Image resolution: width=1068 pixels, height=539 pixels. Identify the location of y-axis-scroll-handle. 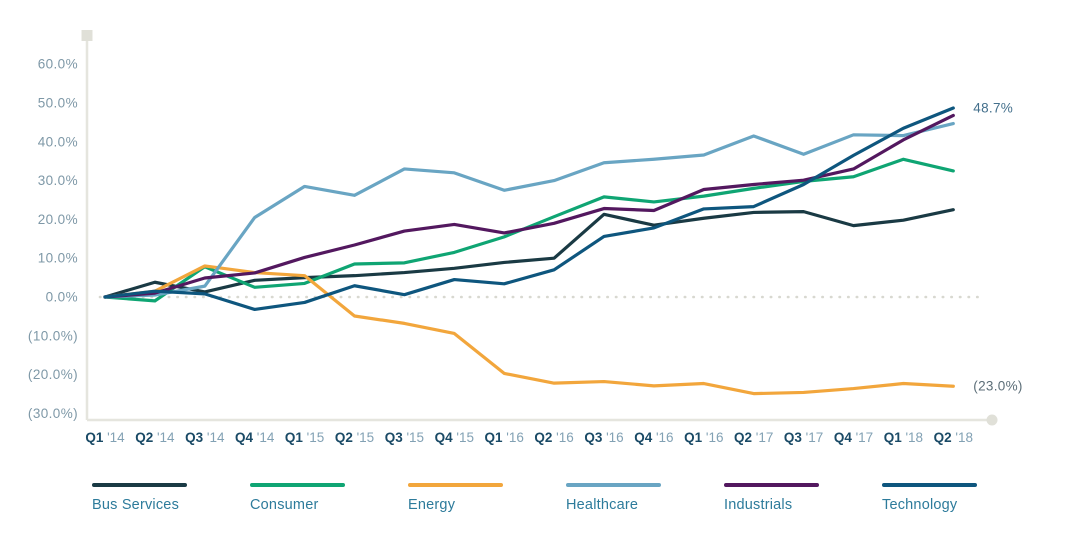
(87, 35).